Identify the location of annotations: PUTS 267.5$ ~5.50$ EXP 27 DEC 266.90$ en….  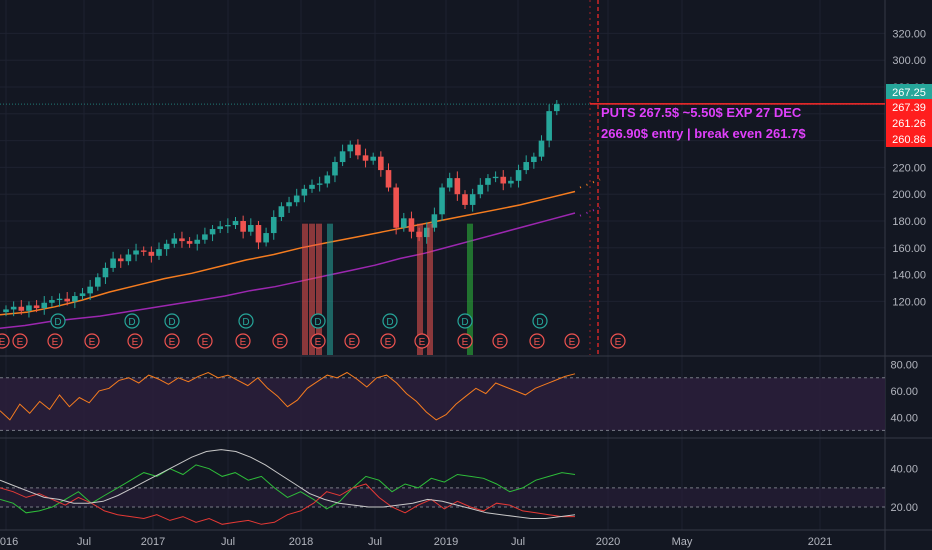
(703, 123).